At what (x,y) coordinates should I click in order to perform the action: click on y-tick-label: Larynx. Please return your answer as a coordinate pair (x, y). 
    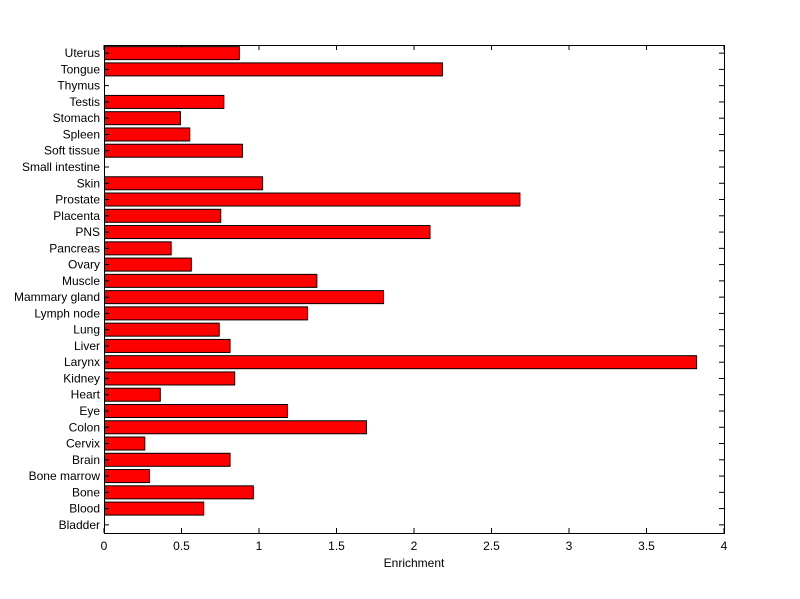
    Looking at the image, I should click on (82, 362).